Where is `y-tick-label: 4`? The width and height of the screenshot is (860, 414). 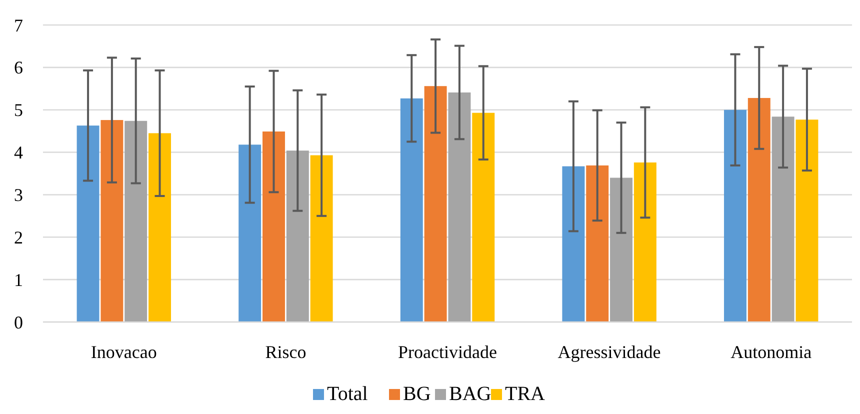 y-tick-label: 4 is located at coordinates (18, 152).